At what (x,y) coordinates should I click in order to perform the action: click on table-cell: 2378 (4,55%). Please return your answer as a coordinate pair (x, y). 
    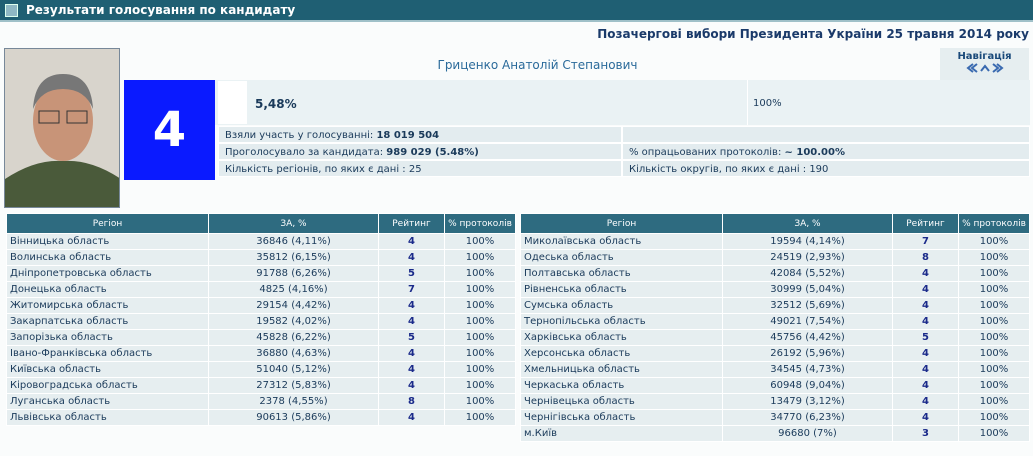
    Looking at the image, I should click on (293, 401).